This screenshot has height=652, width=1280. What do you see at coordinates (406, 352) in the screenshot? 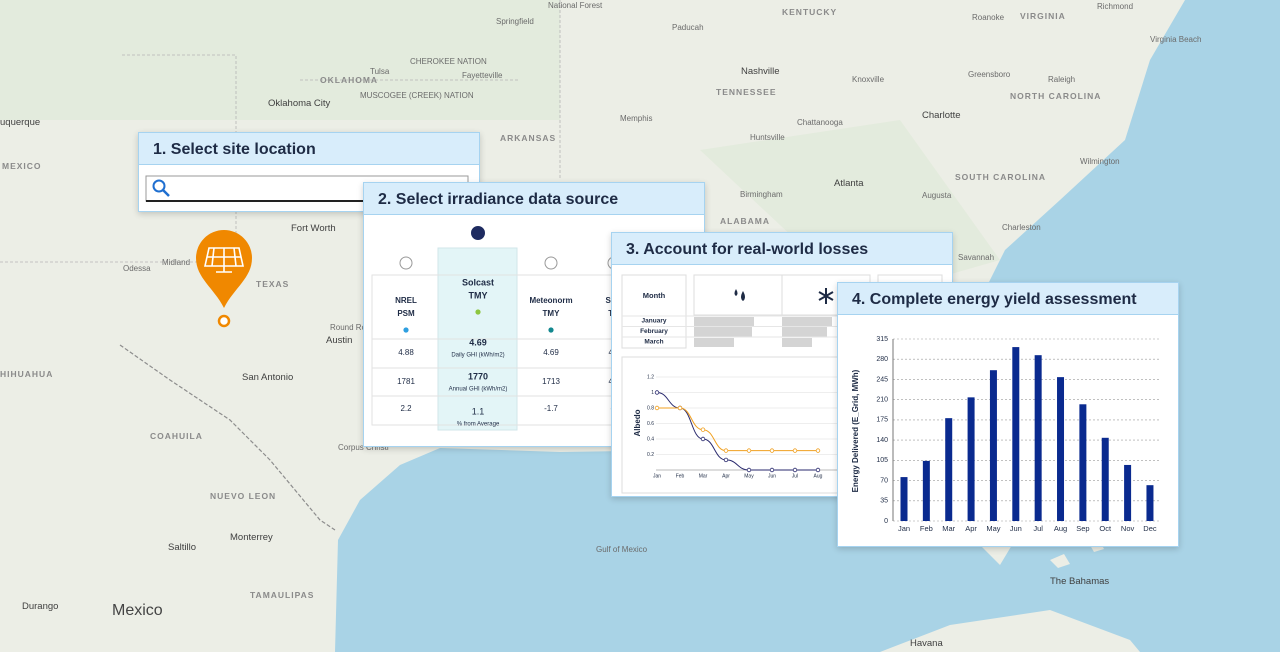
I see `cell-value: 4.88` at bounding box center [406, 352].